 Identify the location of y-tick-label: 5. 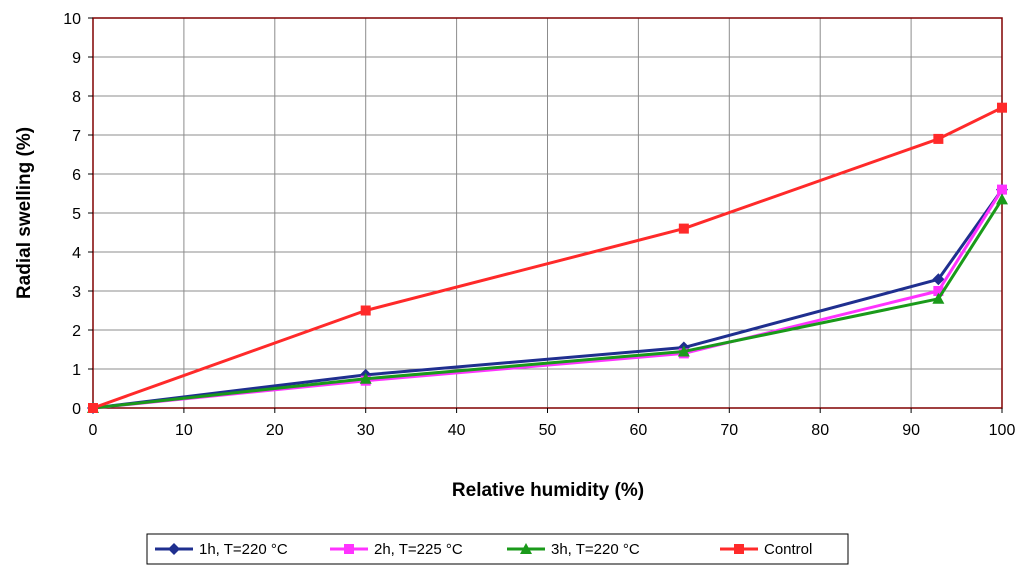
(76, 214).